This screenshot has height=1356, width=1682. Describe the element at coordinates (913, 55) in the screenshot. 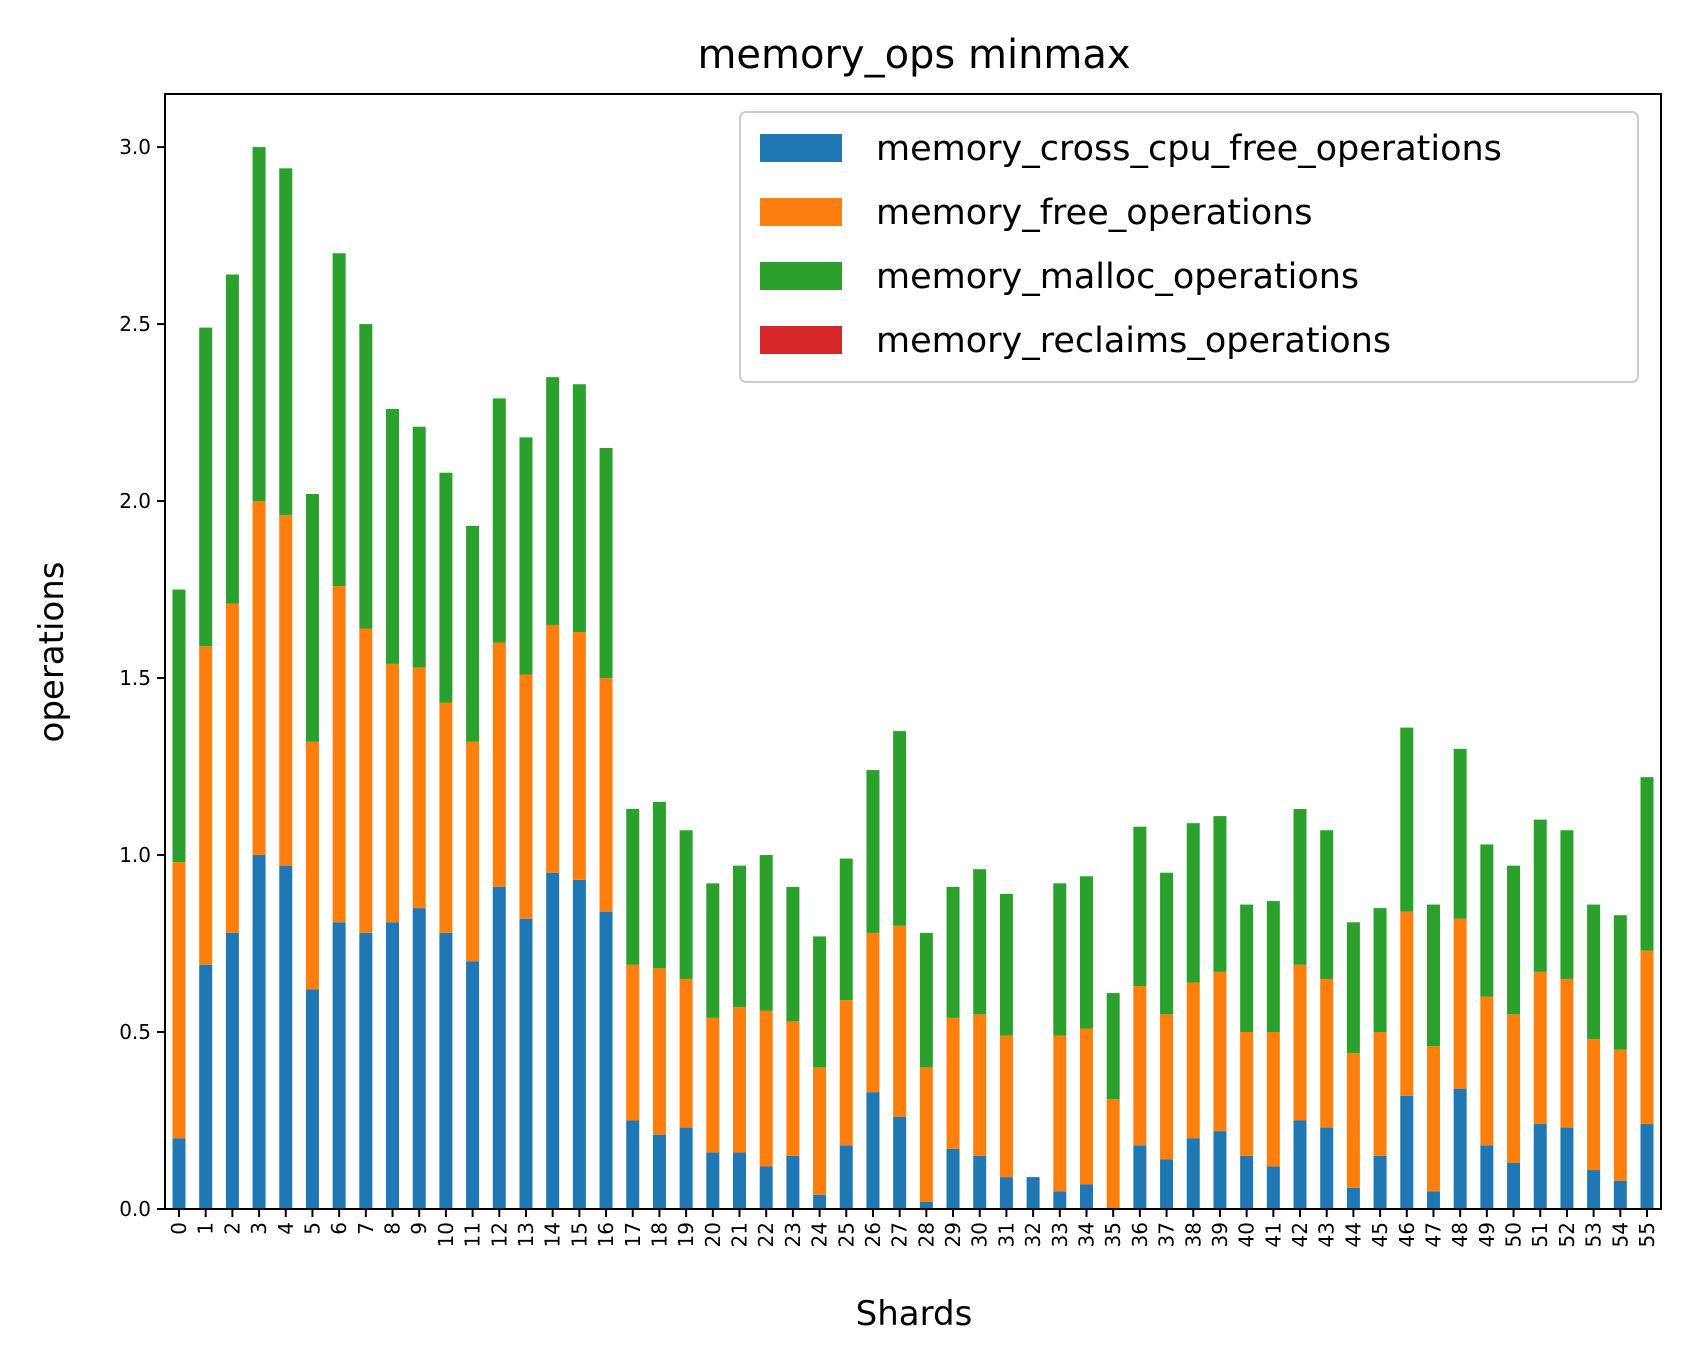

I see `chart-title: memory_ops minmax` at that location.